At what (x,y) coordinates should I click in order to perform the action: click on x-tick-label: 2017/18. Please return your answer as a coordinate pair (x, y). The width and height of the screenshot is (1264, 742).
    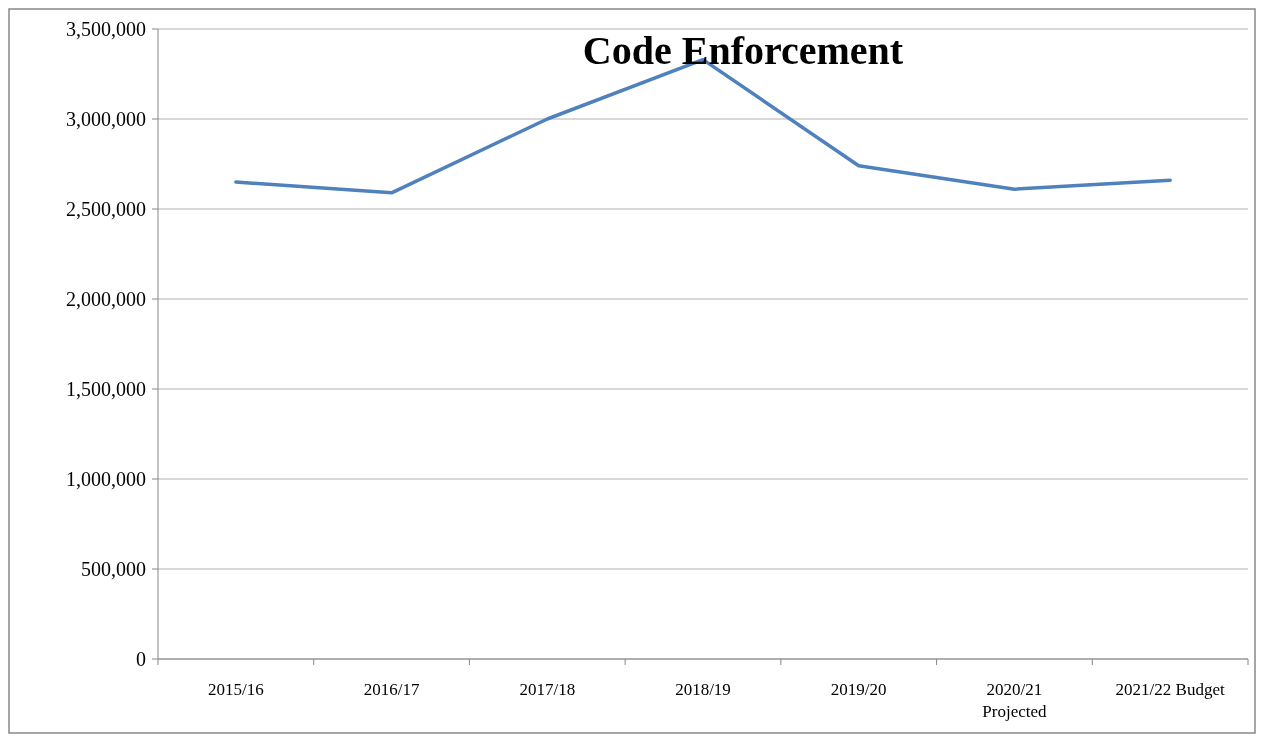
    Looking at the image, I should click on (547, 689).